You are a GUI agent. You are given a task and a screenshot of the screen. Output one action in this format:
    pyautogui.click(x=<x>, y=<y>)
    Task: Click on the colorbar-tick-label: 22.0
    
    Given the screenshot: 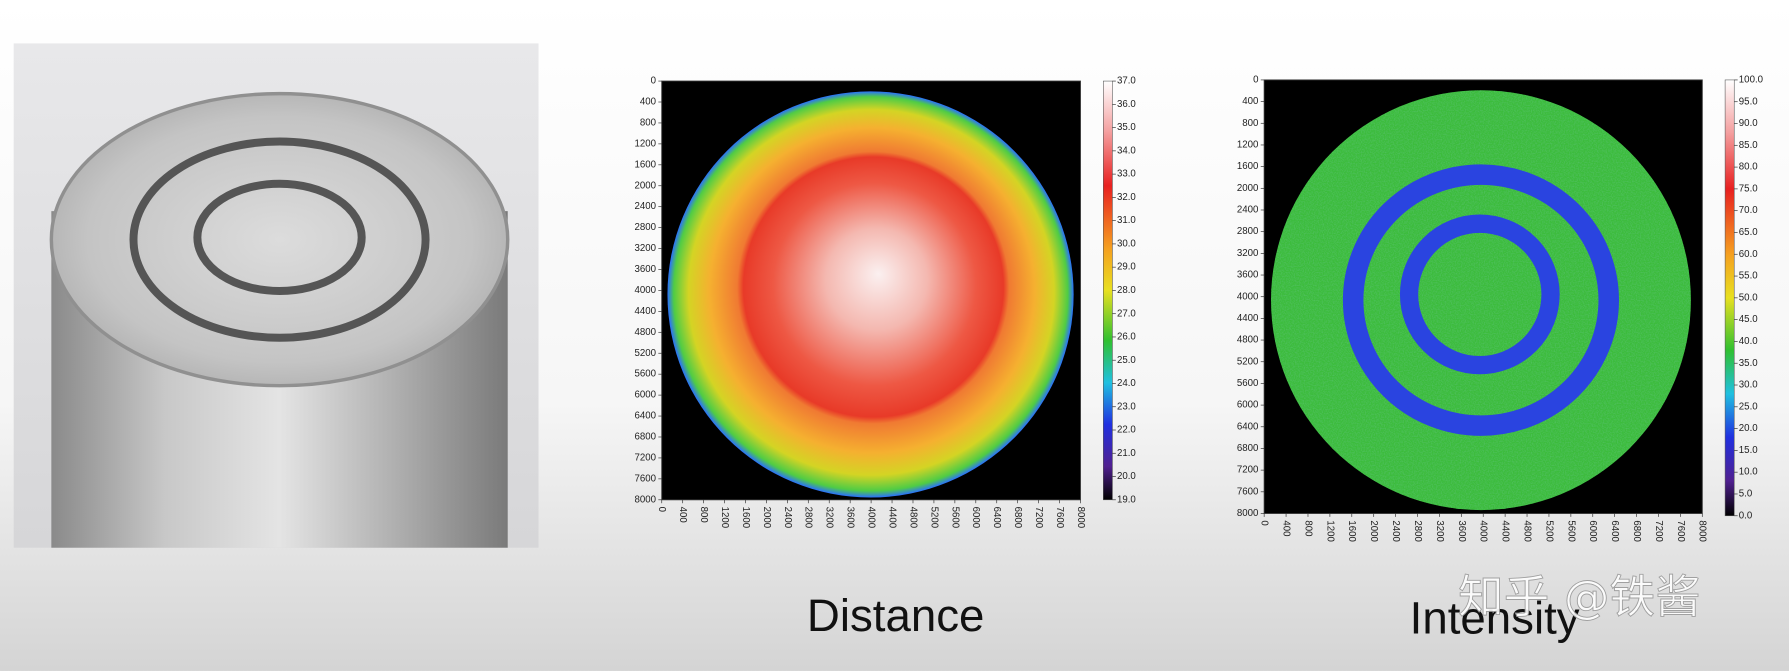 What is the action you would take?
    pyautogui.click(x=1126, y=430)
    